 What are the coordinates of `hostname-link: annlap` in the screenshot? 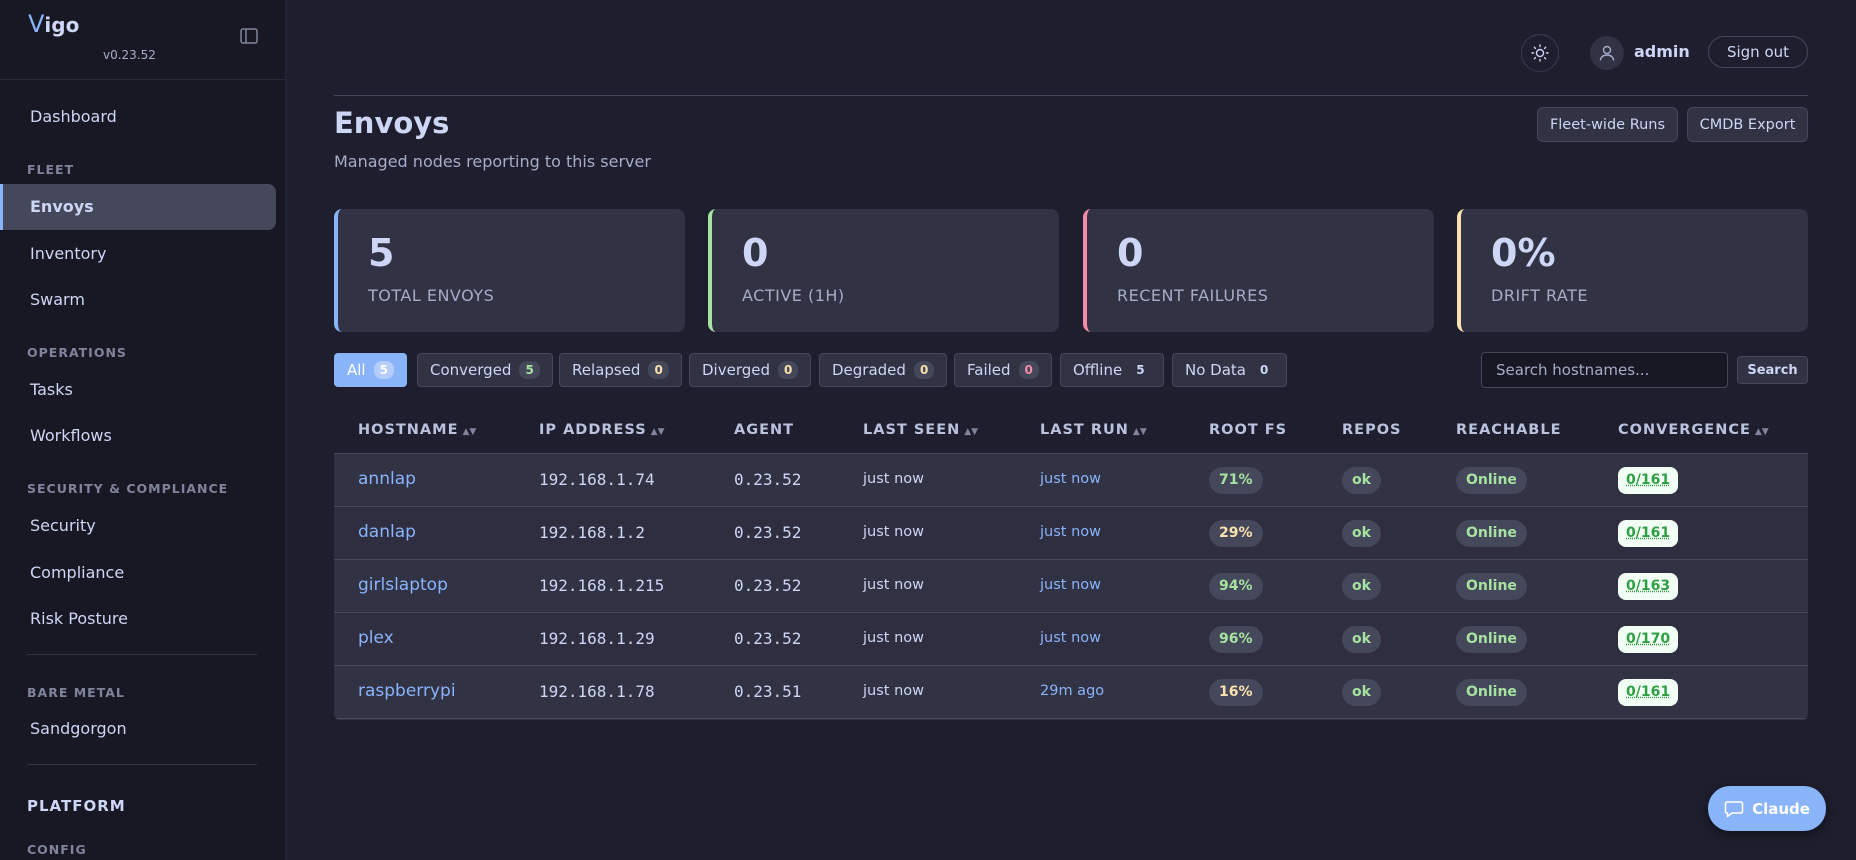 It's located at (387, 479).